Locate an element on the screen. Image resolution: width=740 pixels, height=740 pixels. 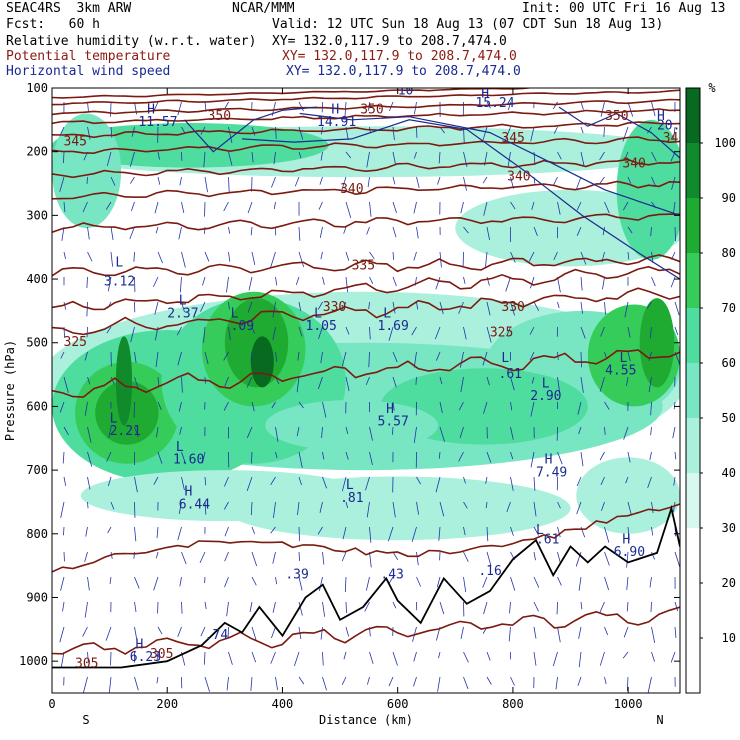
colorbar-tick-label: 30 is located at coordinates (729, 528).